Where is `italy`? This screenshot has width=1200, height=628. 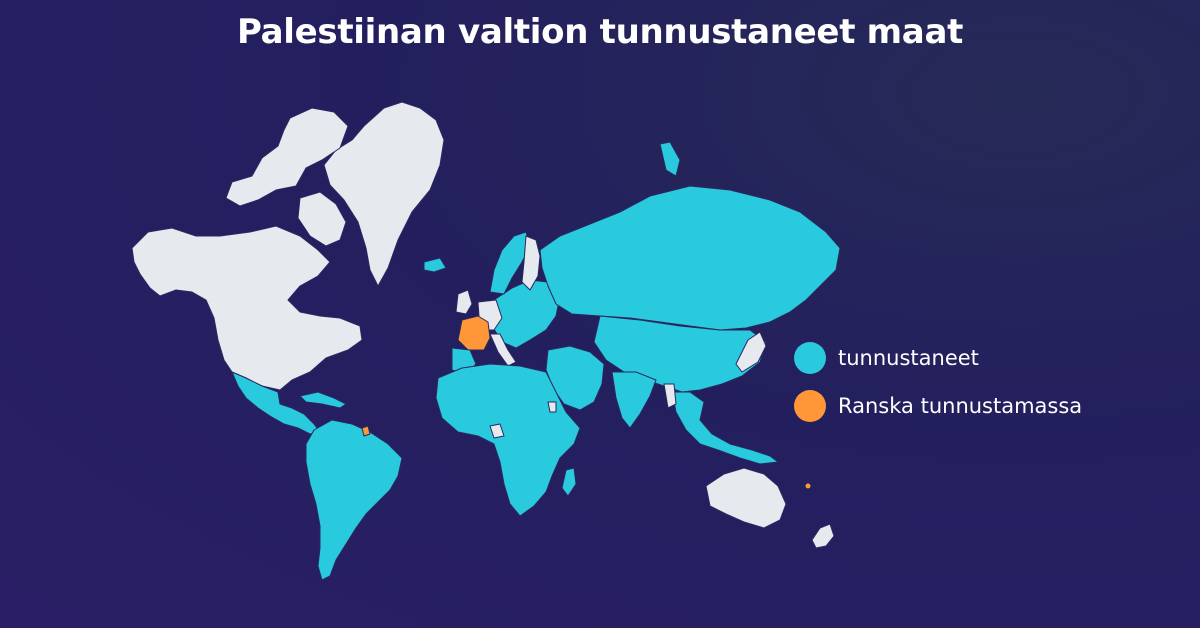
italy is located at coordinates (503, 350).